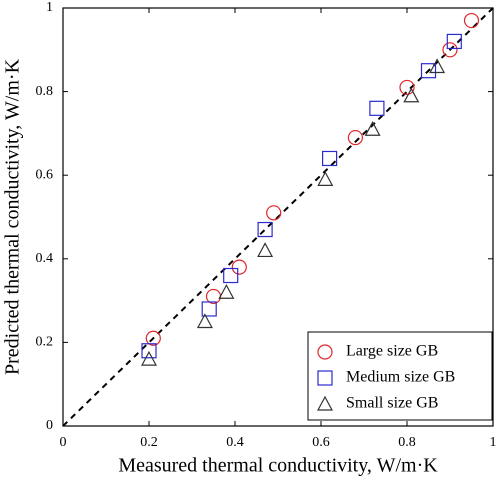 This screenshot has height=486, width=500. I want to click on x-axis-title: Measured thermal conductivity, W/m·K, so click(278, 466).